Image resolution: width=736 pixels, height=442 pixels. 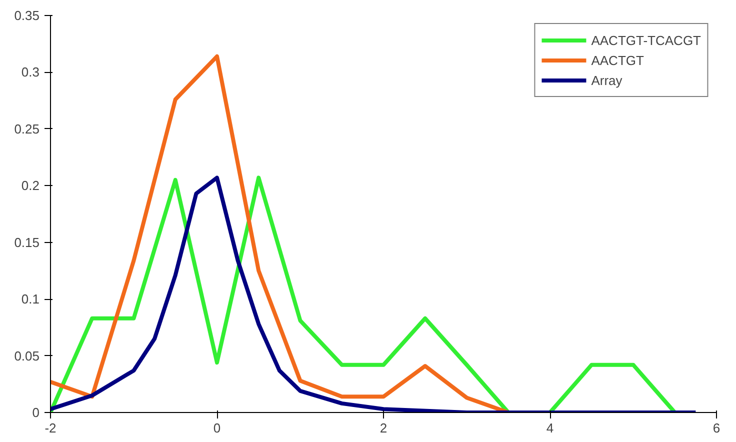 What do you see at coordinates (30, 186) in the screenshot?
I see `y-tick-label: 0.2` at bounding box center [30, 186].